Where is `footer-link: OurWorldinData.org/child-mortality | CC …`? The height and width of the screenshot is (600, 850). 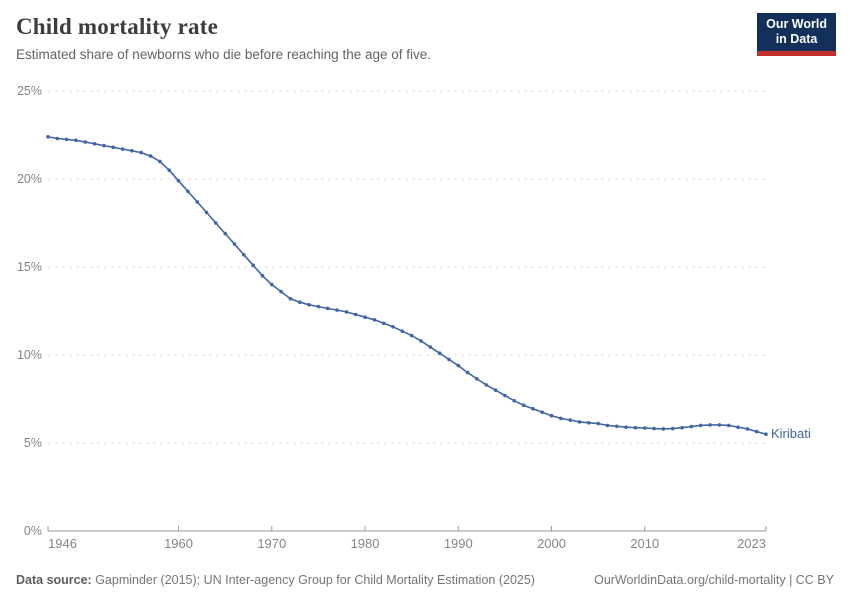 footer-link: OurWorldinData.org/child-mortality | CC … is located at coordinates (714, 580).